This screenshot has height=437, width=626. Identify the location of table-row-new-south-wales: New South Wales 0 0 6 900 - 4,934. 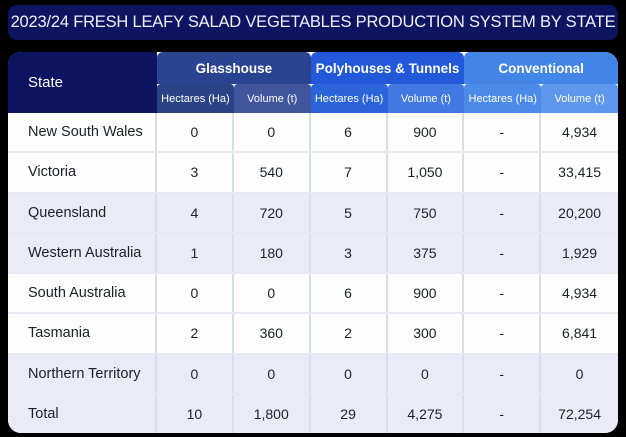
(313, 133).